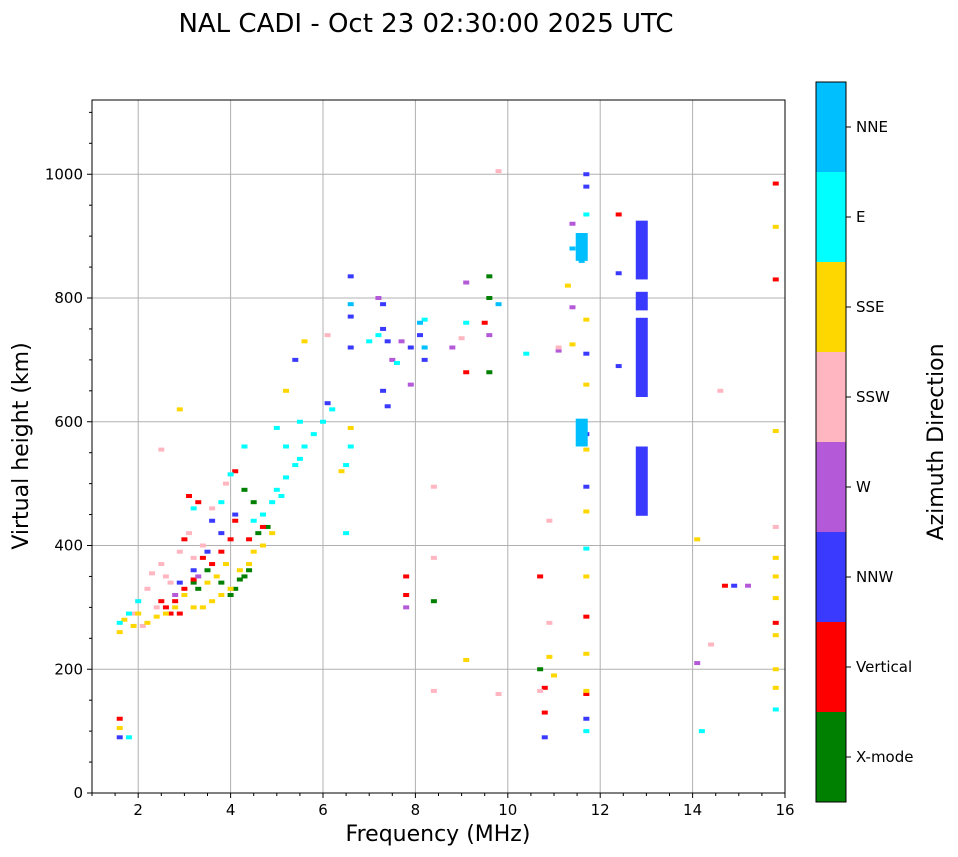 The image size is (958, 857). What do you see at coordinates (581, 432) in the screenshot?
I see `echo-column-nne` at bounding box center [581, 432].